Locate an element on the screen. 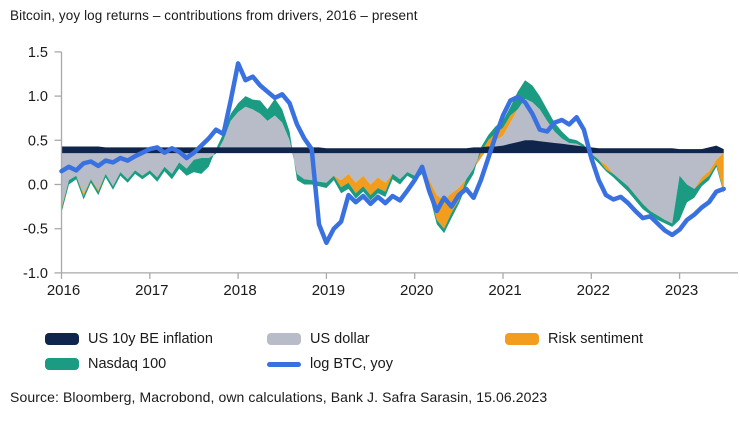 This screenshot has width=740, height=432. legend-item-us-dollar: US dollar is located at coordinates (318, 339).